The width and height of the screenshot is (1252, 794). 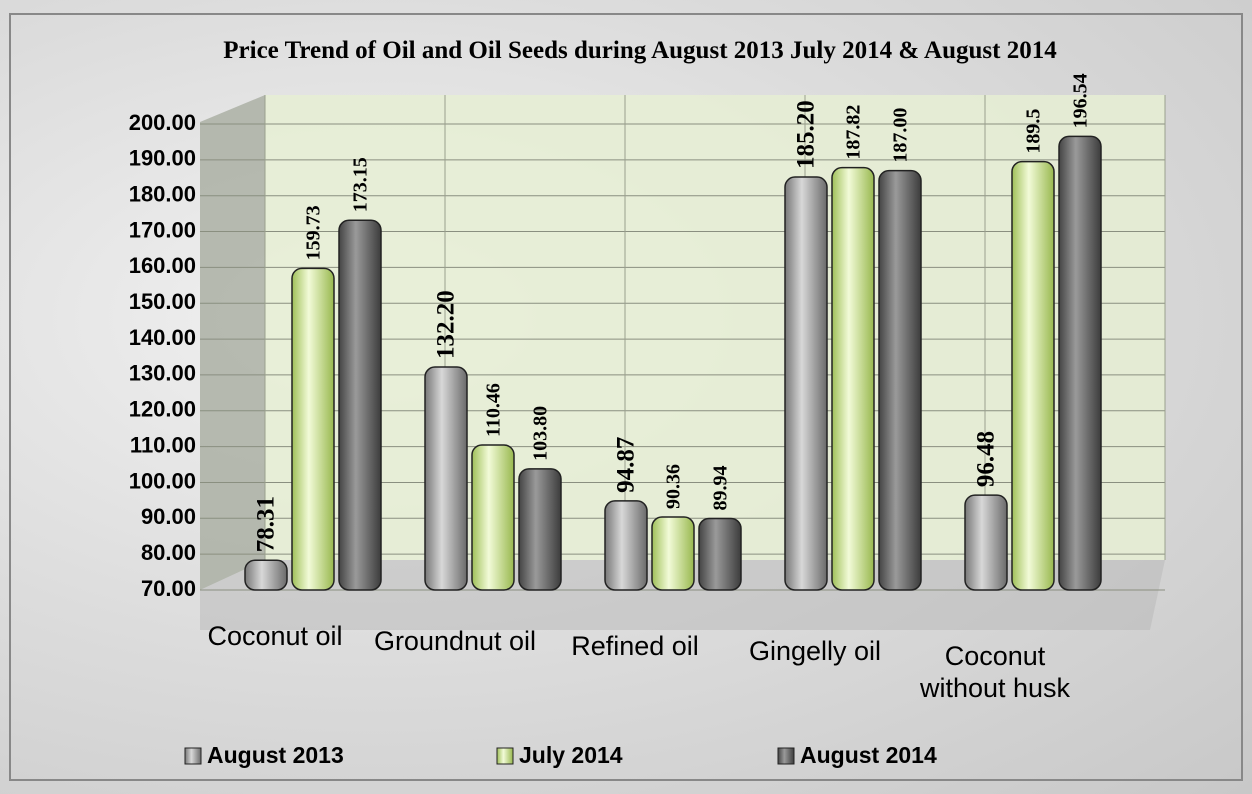 I want to click on legend-label: August 2013, so click(x=275, y=755).